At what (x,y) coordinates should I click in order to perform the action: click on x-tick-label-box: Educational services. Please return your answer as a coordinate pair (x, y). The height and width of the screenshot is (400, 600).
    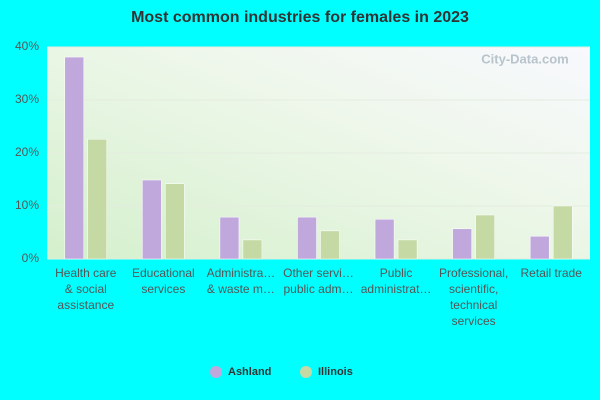
    Looking at the image, I should click on (163, 281).